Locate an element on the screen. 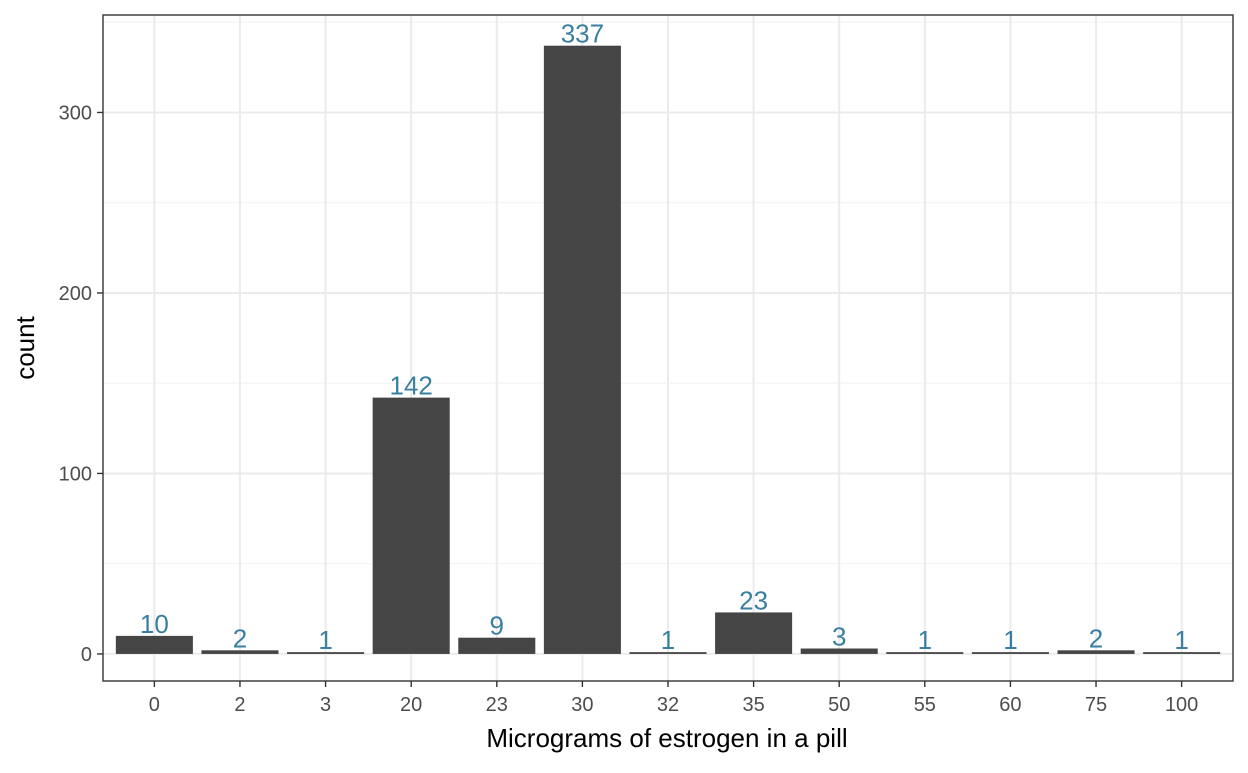  data-label-2: 2 is located at coordinates (240, 638).